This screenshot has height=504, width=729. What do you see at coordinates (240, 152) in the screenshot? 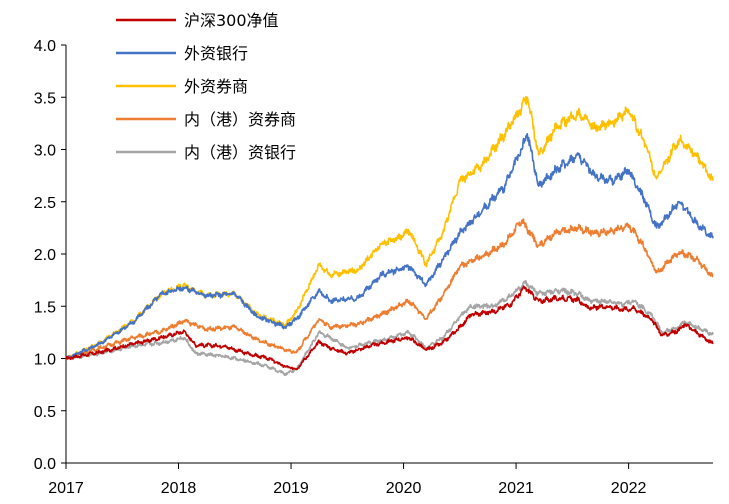
I see `legend-label-4: 内（港）资银行` at bounding box center [240, 152].